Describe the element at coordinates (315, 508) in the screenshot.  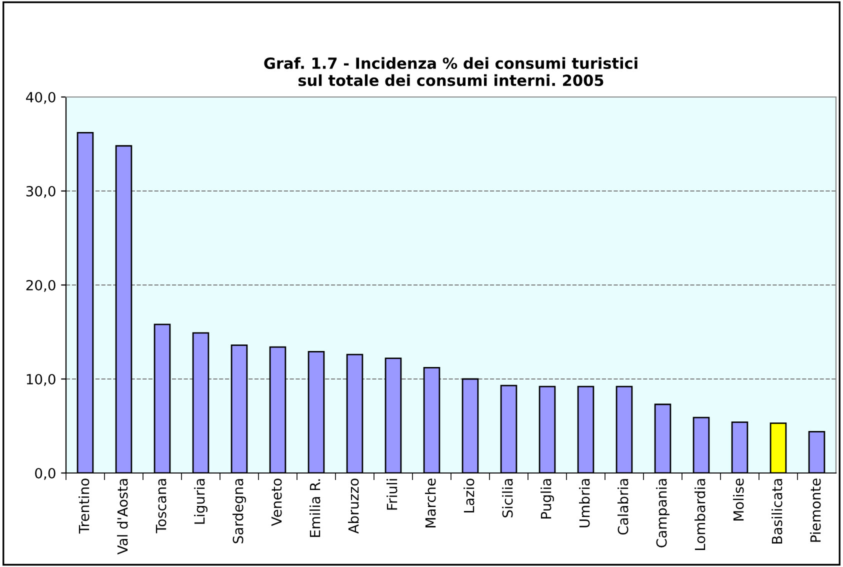
I see `x-tick-label: Emilia R.` at that location.